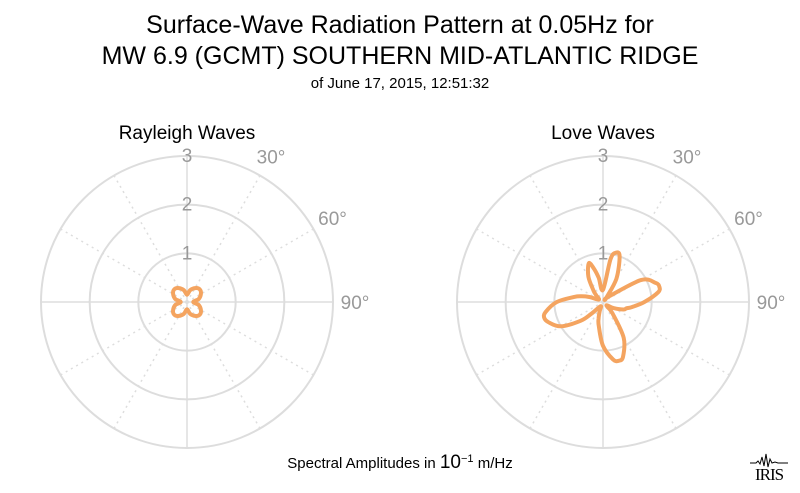 The image size is (800, 493). I want to click on amplitude-units-caption: Spectral Amplitudes in 10−1 m/Hz, so click(400, 463).